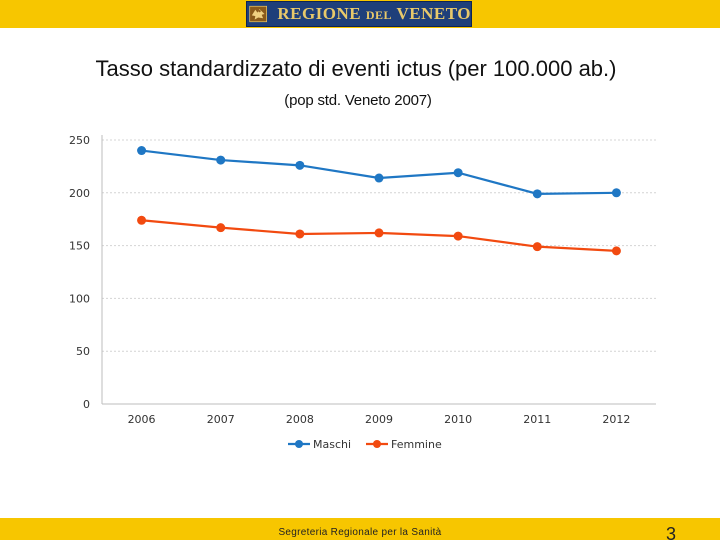 Image resolution: width=720 pixels, height=540 pixels. Describe the element at coordinates (258, 14) in the screenshot. I see `winged-lion-icon` at that location.